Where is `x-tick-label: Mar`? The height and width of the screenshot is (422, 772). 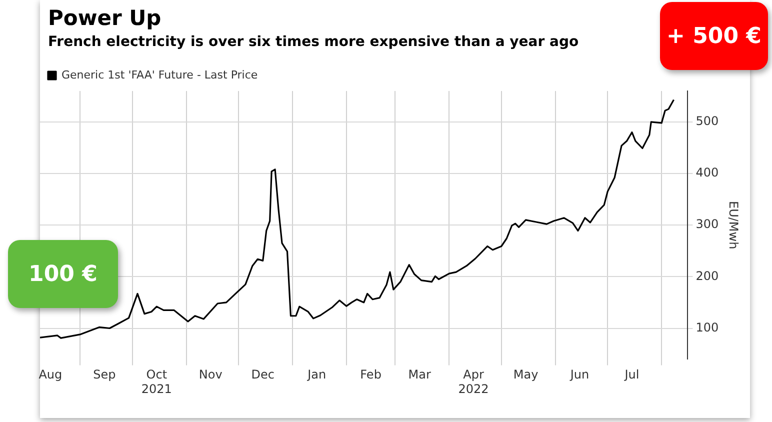 x-tick-label: Mar is located at coordinates (419, 375).